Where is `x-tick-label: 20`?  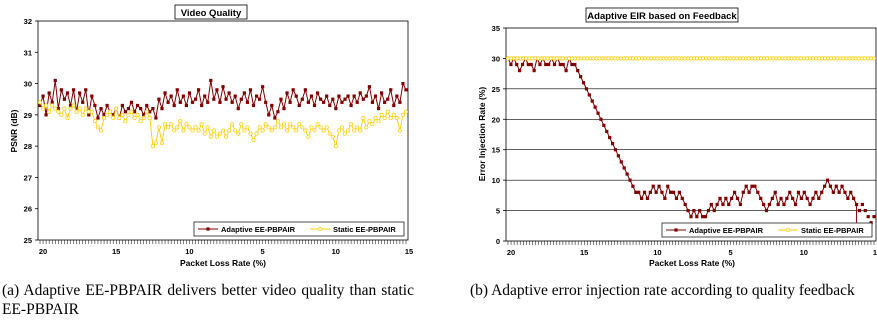 x-tick-label: 20 is located at coordinates (43, 251).